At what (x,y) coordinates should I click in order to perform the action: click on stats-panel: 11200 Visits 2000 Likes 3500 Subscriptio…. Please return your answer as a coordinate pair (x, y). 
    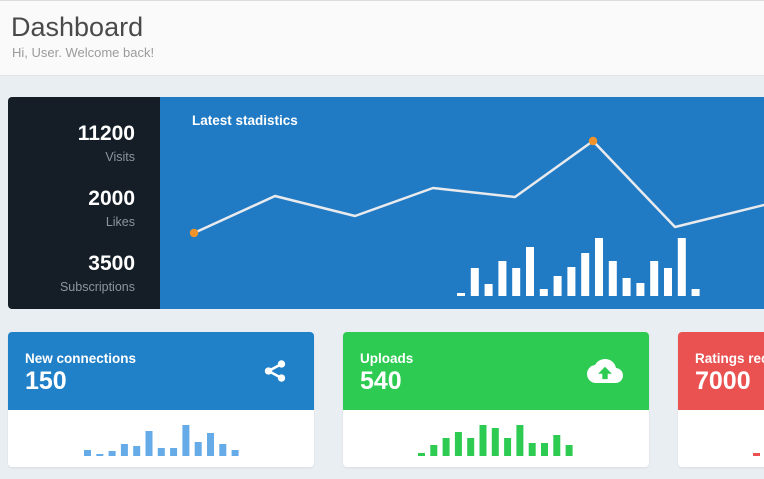
    Looking at the image, I should click on (84, 203).